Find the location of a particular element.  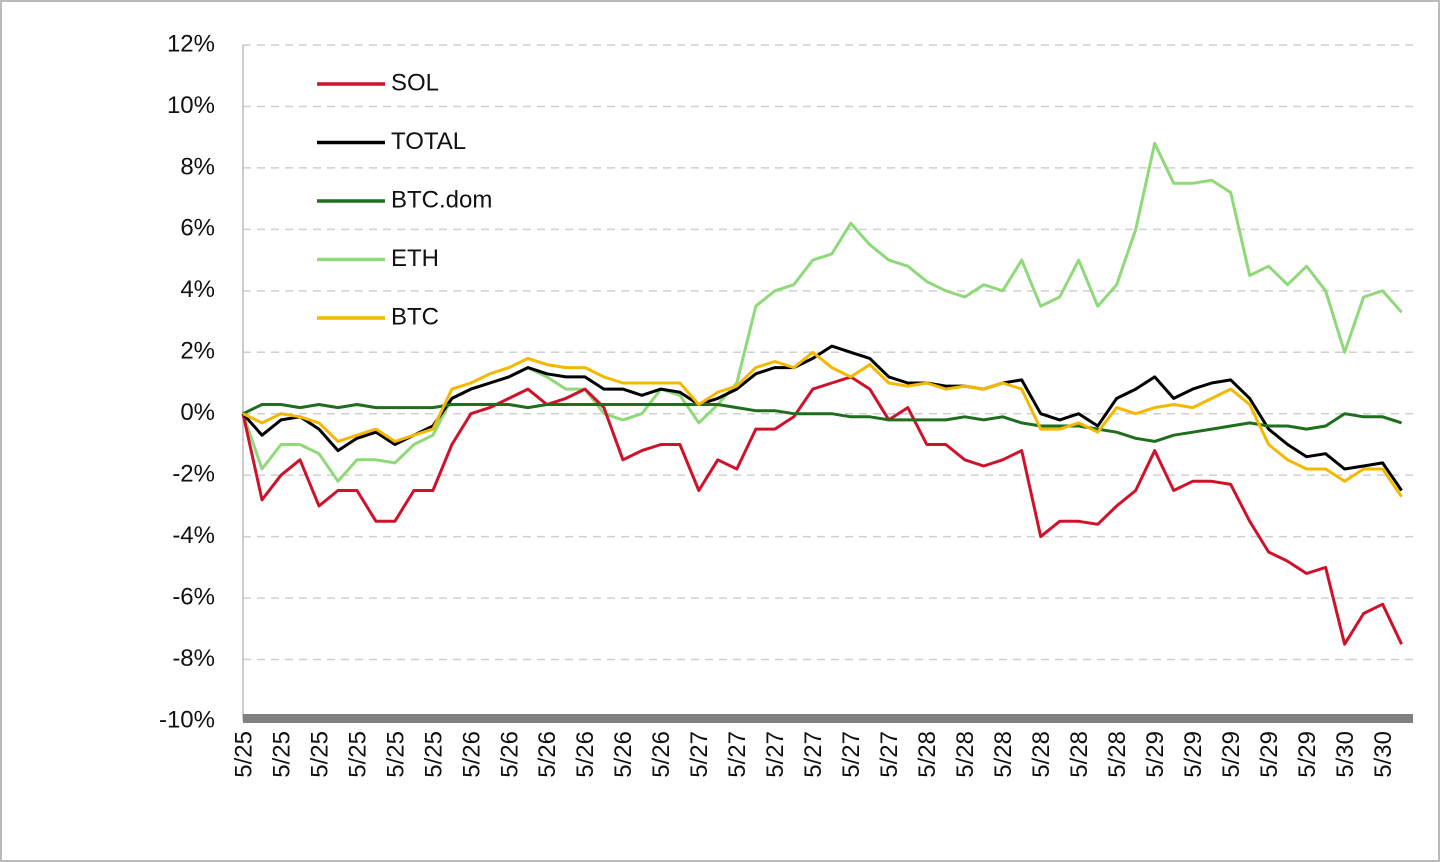

y-tick-label: -6% is located at coordinates (193, 596).